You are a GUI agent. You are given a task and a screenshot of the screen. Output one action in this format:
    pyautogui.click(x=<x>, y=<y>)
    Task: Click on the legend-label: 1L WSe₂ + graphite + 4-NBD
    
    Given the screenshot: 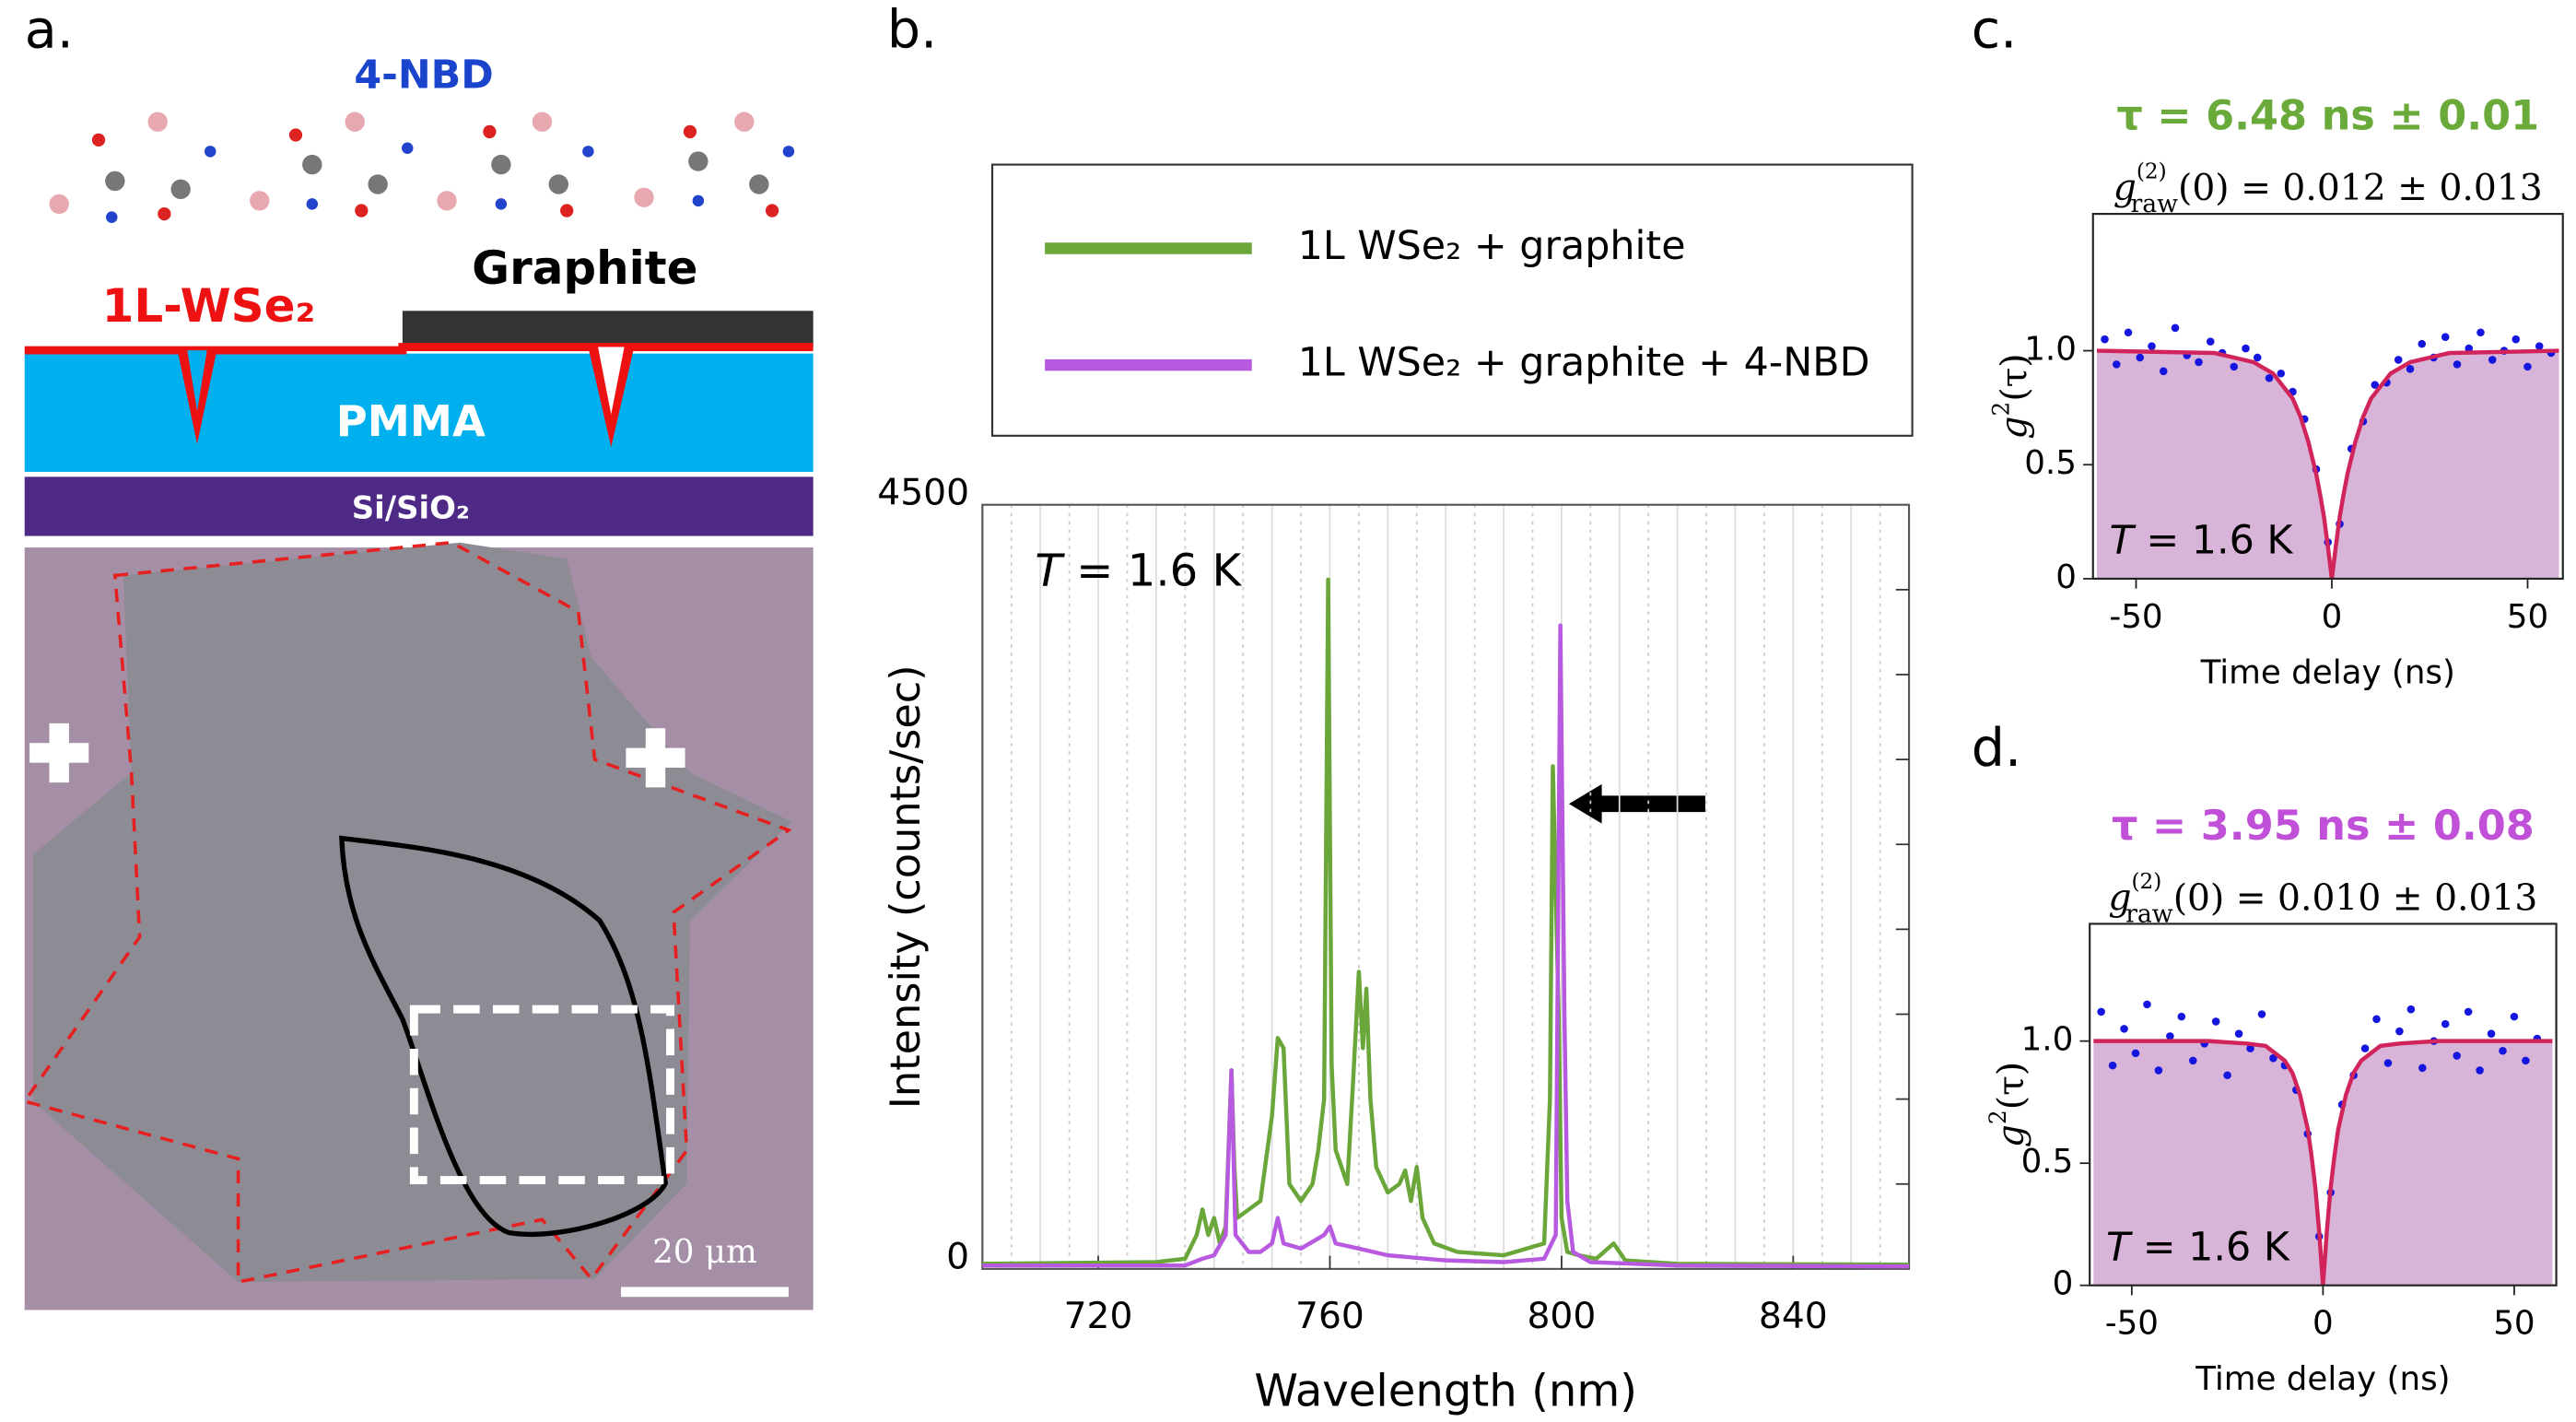 What is the action you would take?
    pyautogui.click(x=1584, y=363)
    